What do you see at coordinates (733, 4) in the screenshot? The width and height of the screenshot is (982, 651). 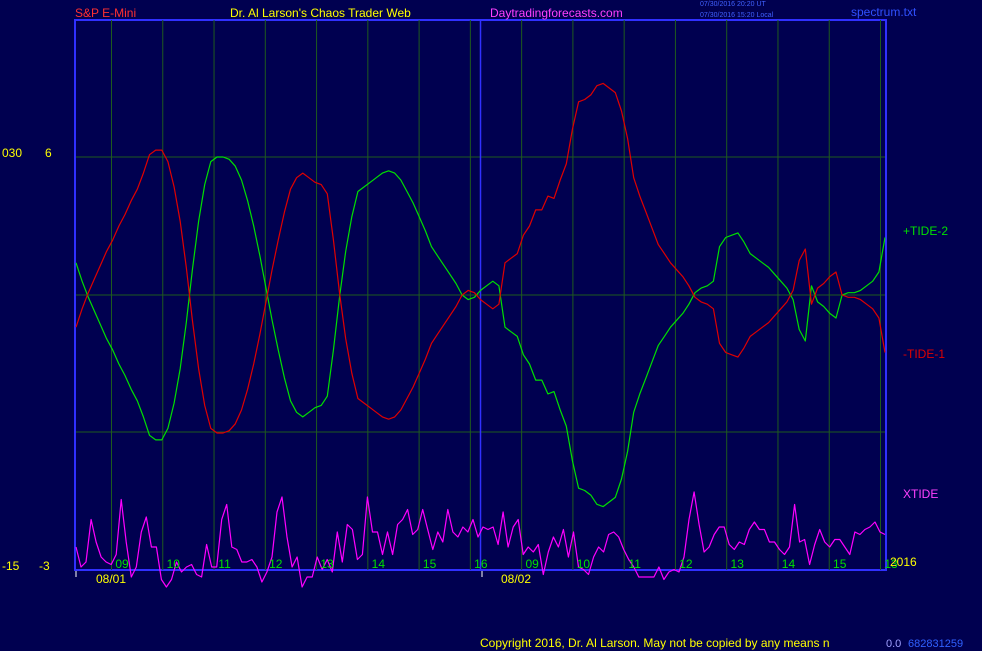 I see `timestamp-ut: 07/30/2016 20:20 UT` at bounding box center [733, 4].